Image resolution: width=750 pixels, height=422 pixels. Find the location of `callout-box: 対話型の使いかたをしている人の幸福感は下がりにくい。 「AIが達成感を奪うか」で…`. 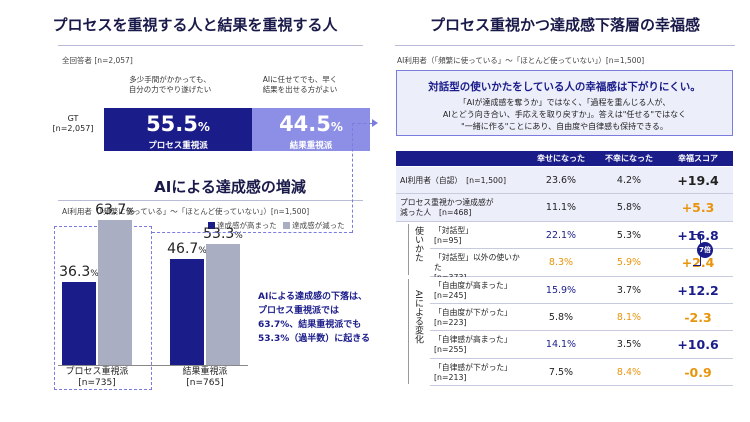

callout-box: 対話型の使いかたをしている人の幸福感は下がりにくい。 「AIが達成感を奪うか」で… is located at coordinates (564, 103).